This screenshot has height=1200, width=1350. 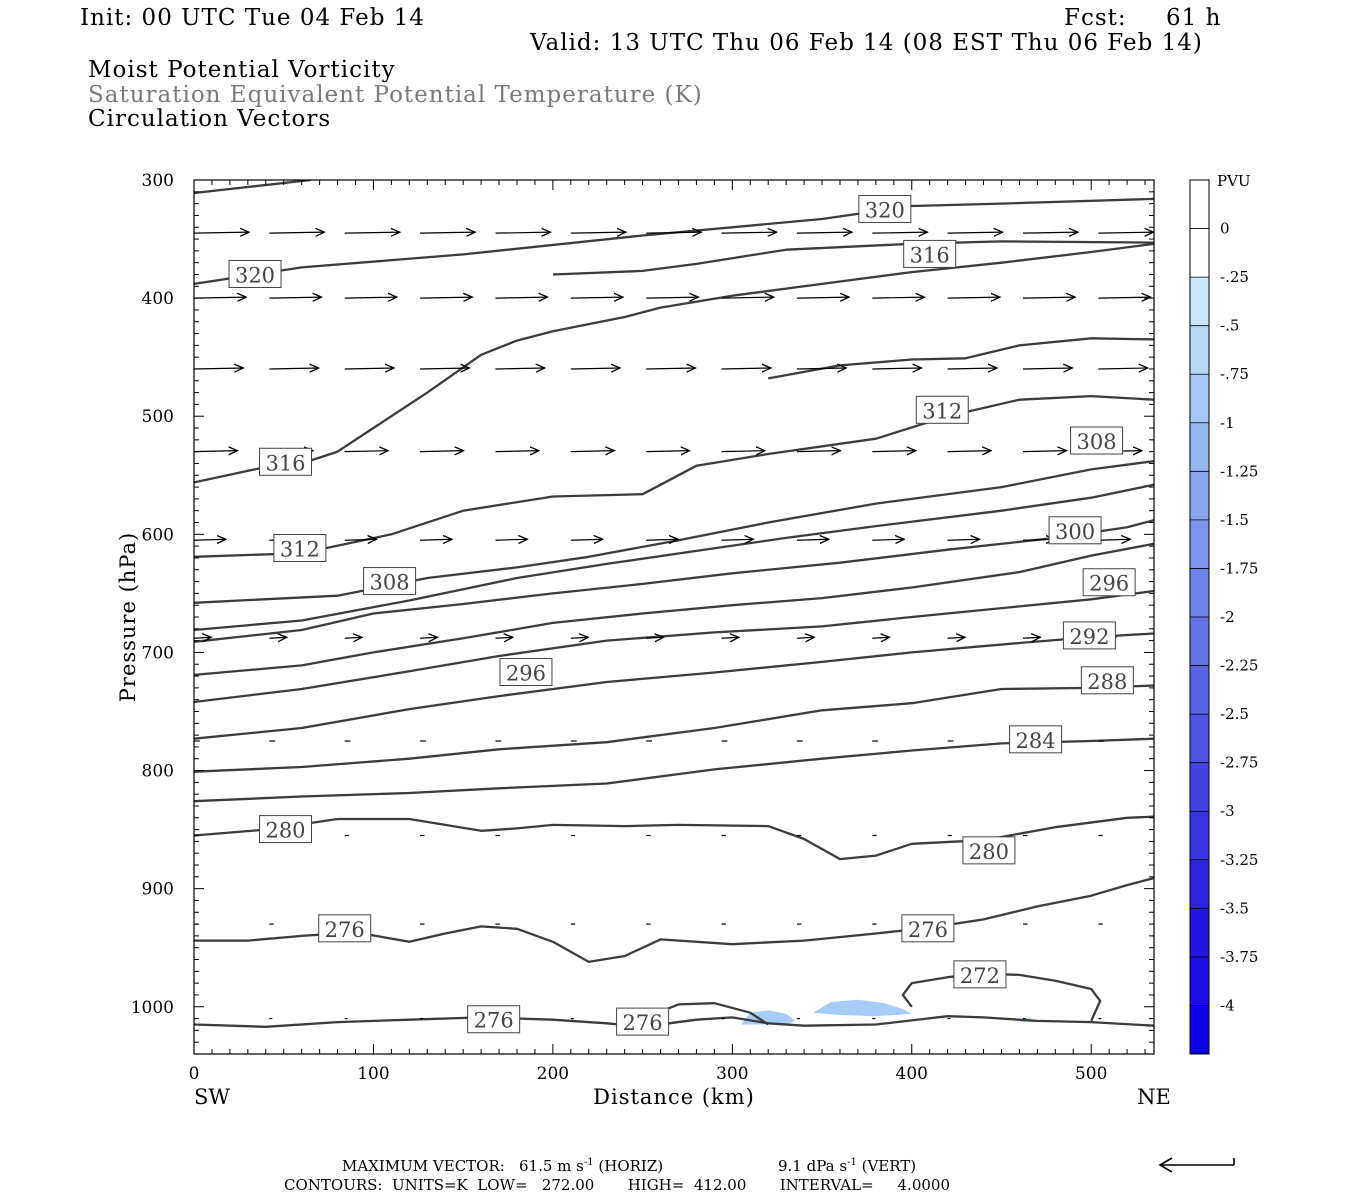 I want to click on forecast-label: Fcst:, so click(x=1095, y=18).